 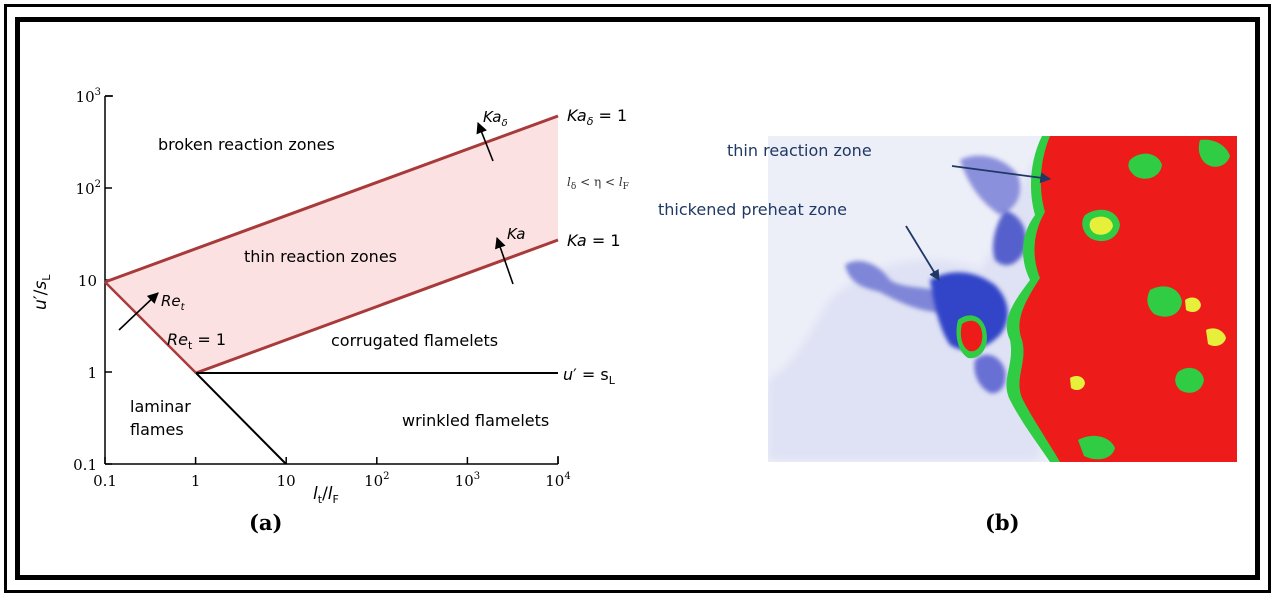 I want to click on label-ka-eq-1: Ka = 1, so click(x=594, y=240).